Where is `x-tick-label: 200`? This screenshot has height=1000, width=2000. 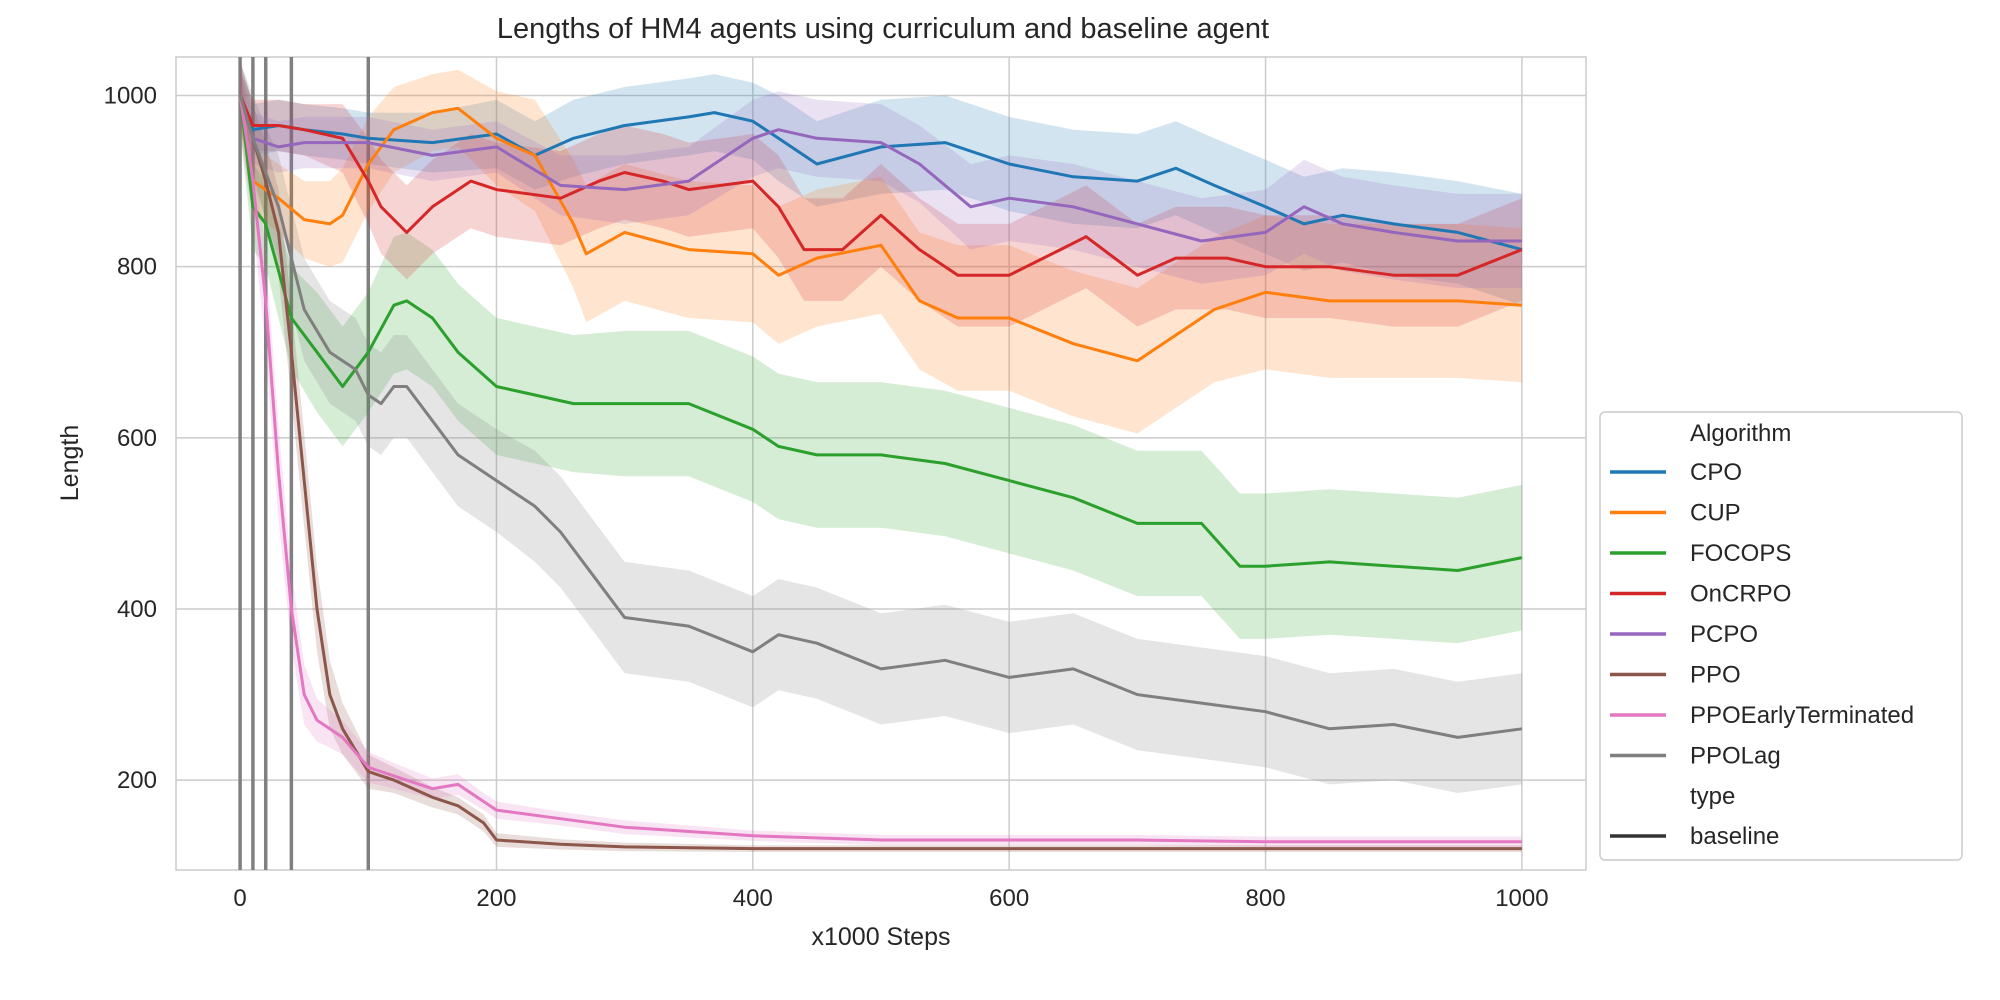 x-tick-label: 200 is located at coordinates (496, 898).